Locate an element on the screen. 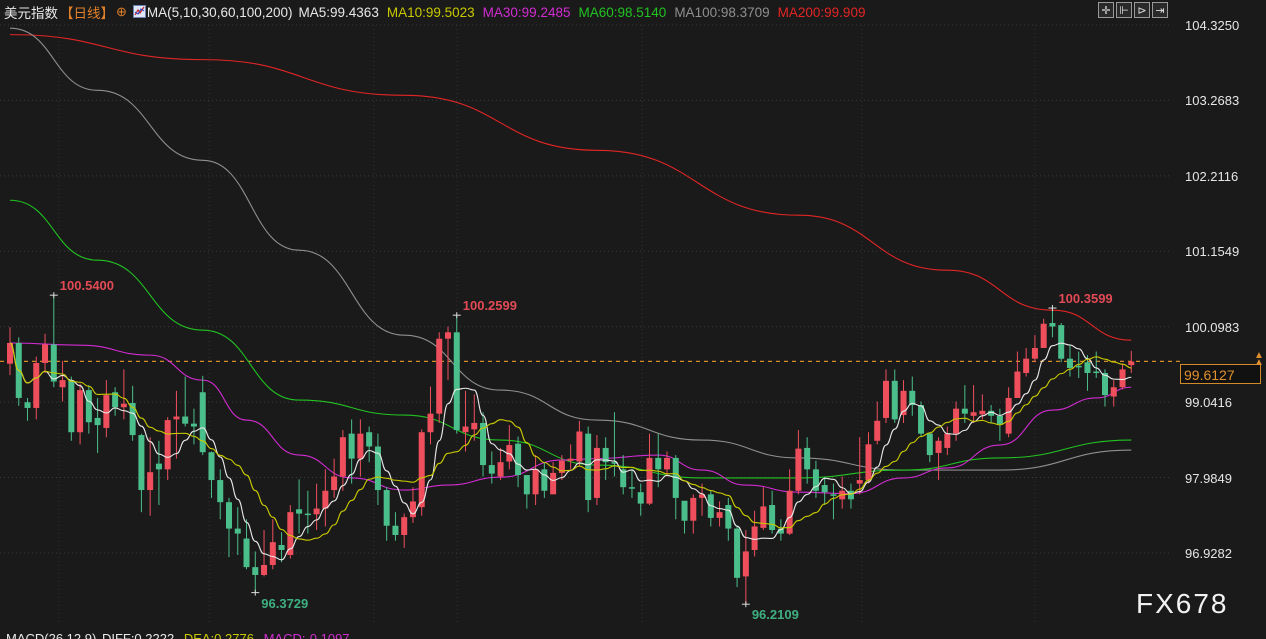  exit-icon: ⇥ is located at coordinates (1160, 10).